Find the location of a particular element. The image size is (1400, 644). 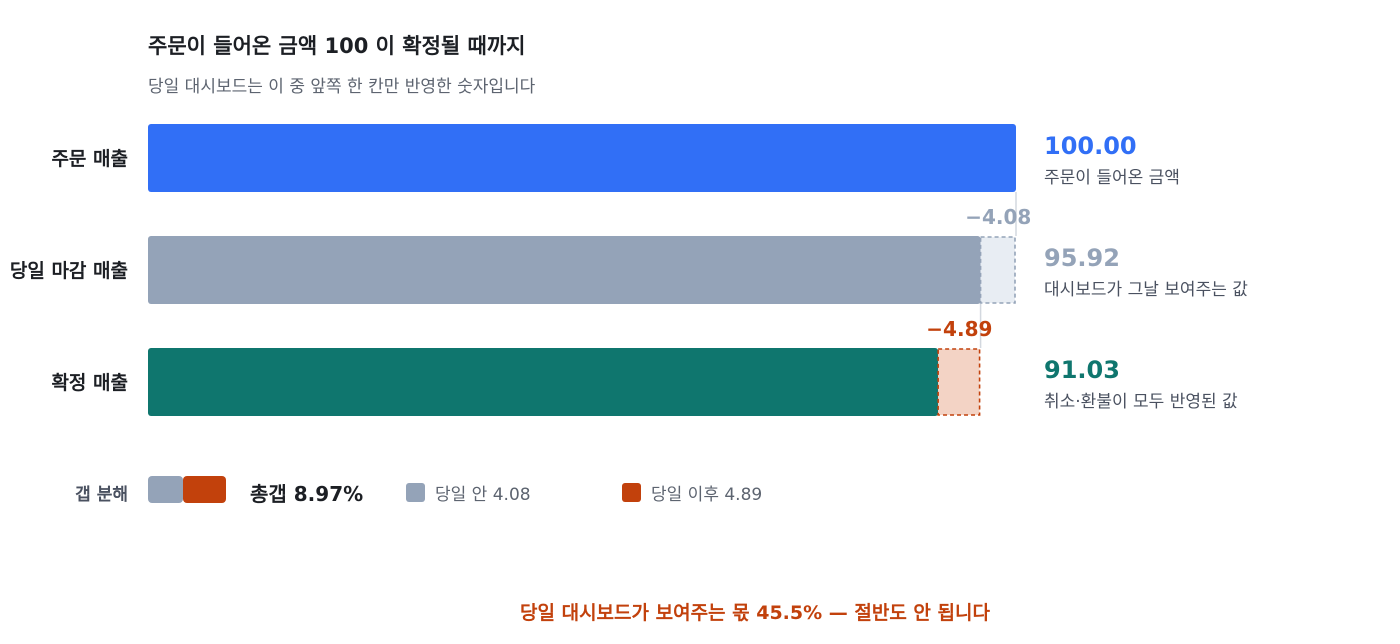

category-label-3: 확정 매출 is located at coordinates (89, 382).